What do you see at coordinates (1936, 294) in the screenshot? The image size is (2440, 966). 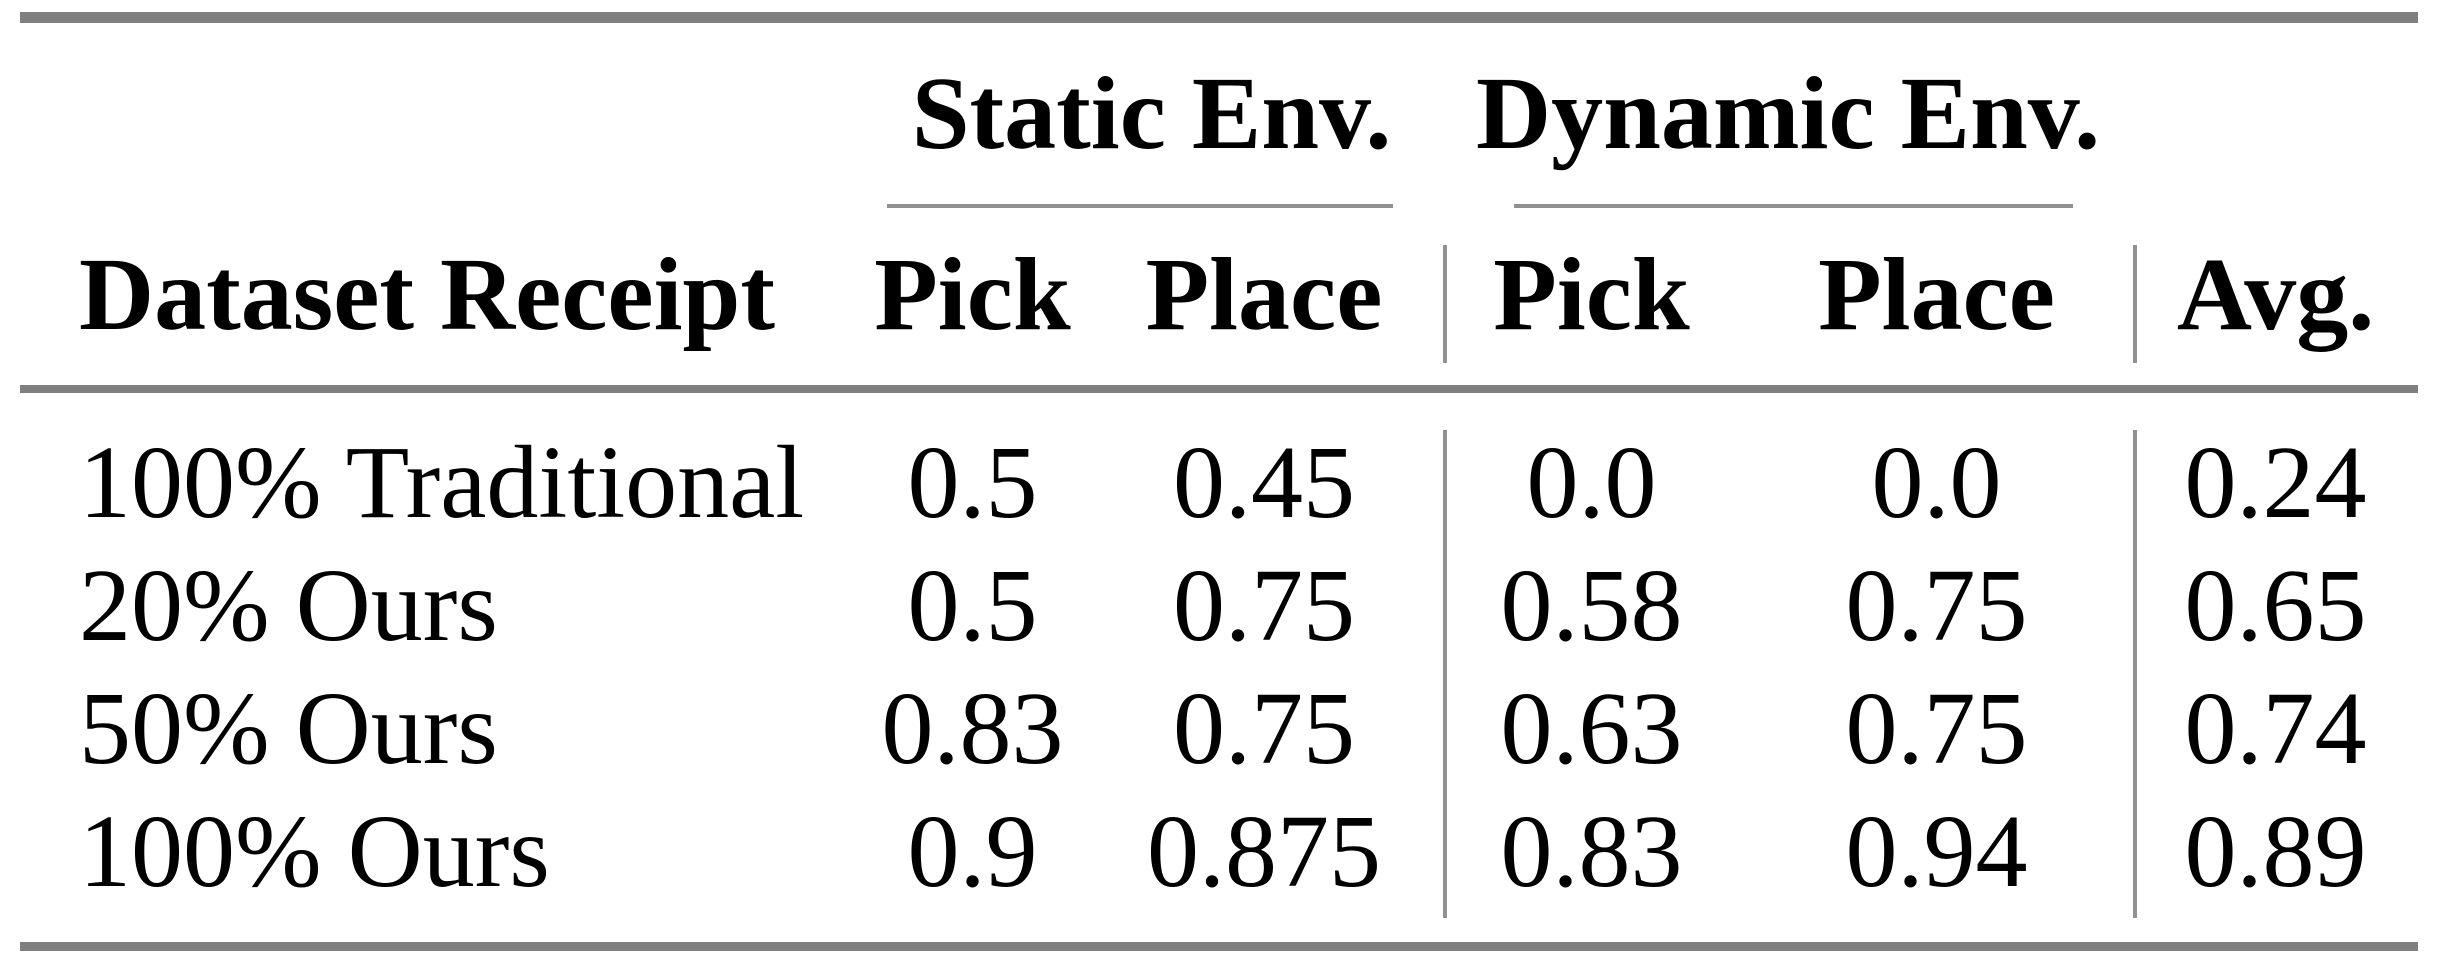 I see `column-header-dynamic-place: Place` at bounding box center [1936, 294].